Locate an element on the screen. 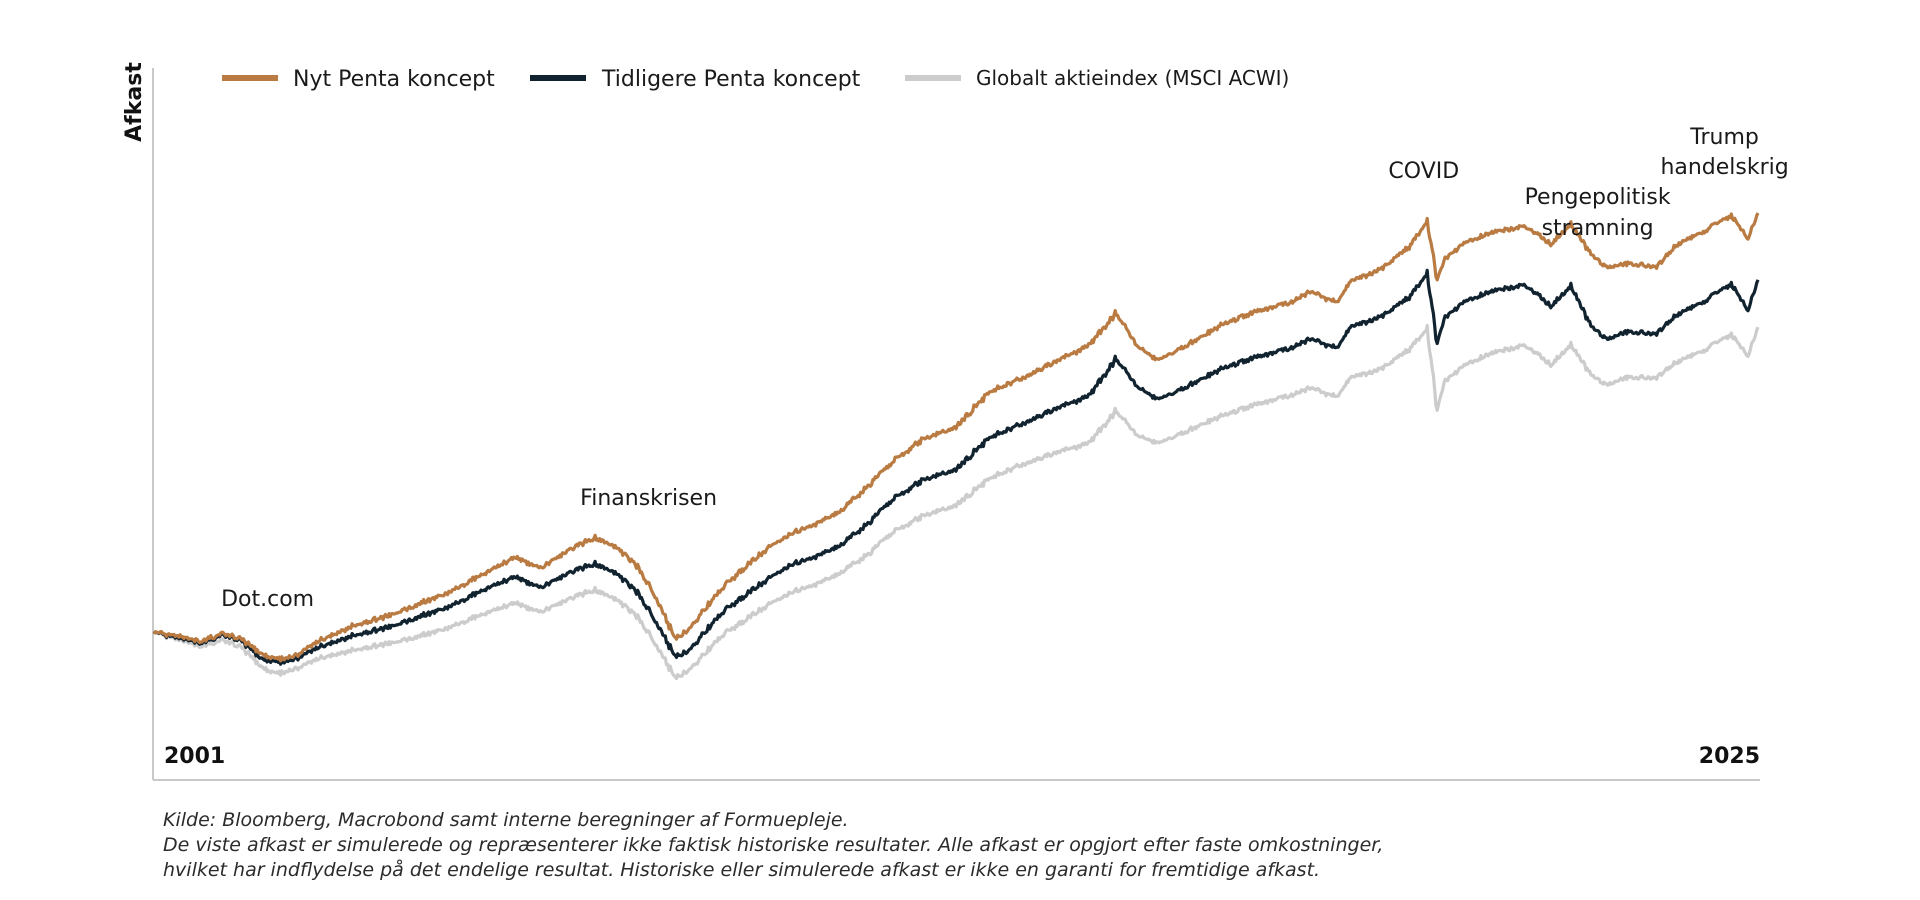  legend-label-msci-acwi: Globalt aktieindex (MSCI ACWI) is located at coordinates (1132, 78).